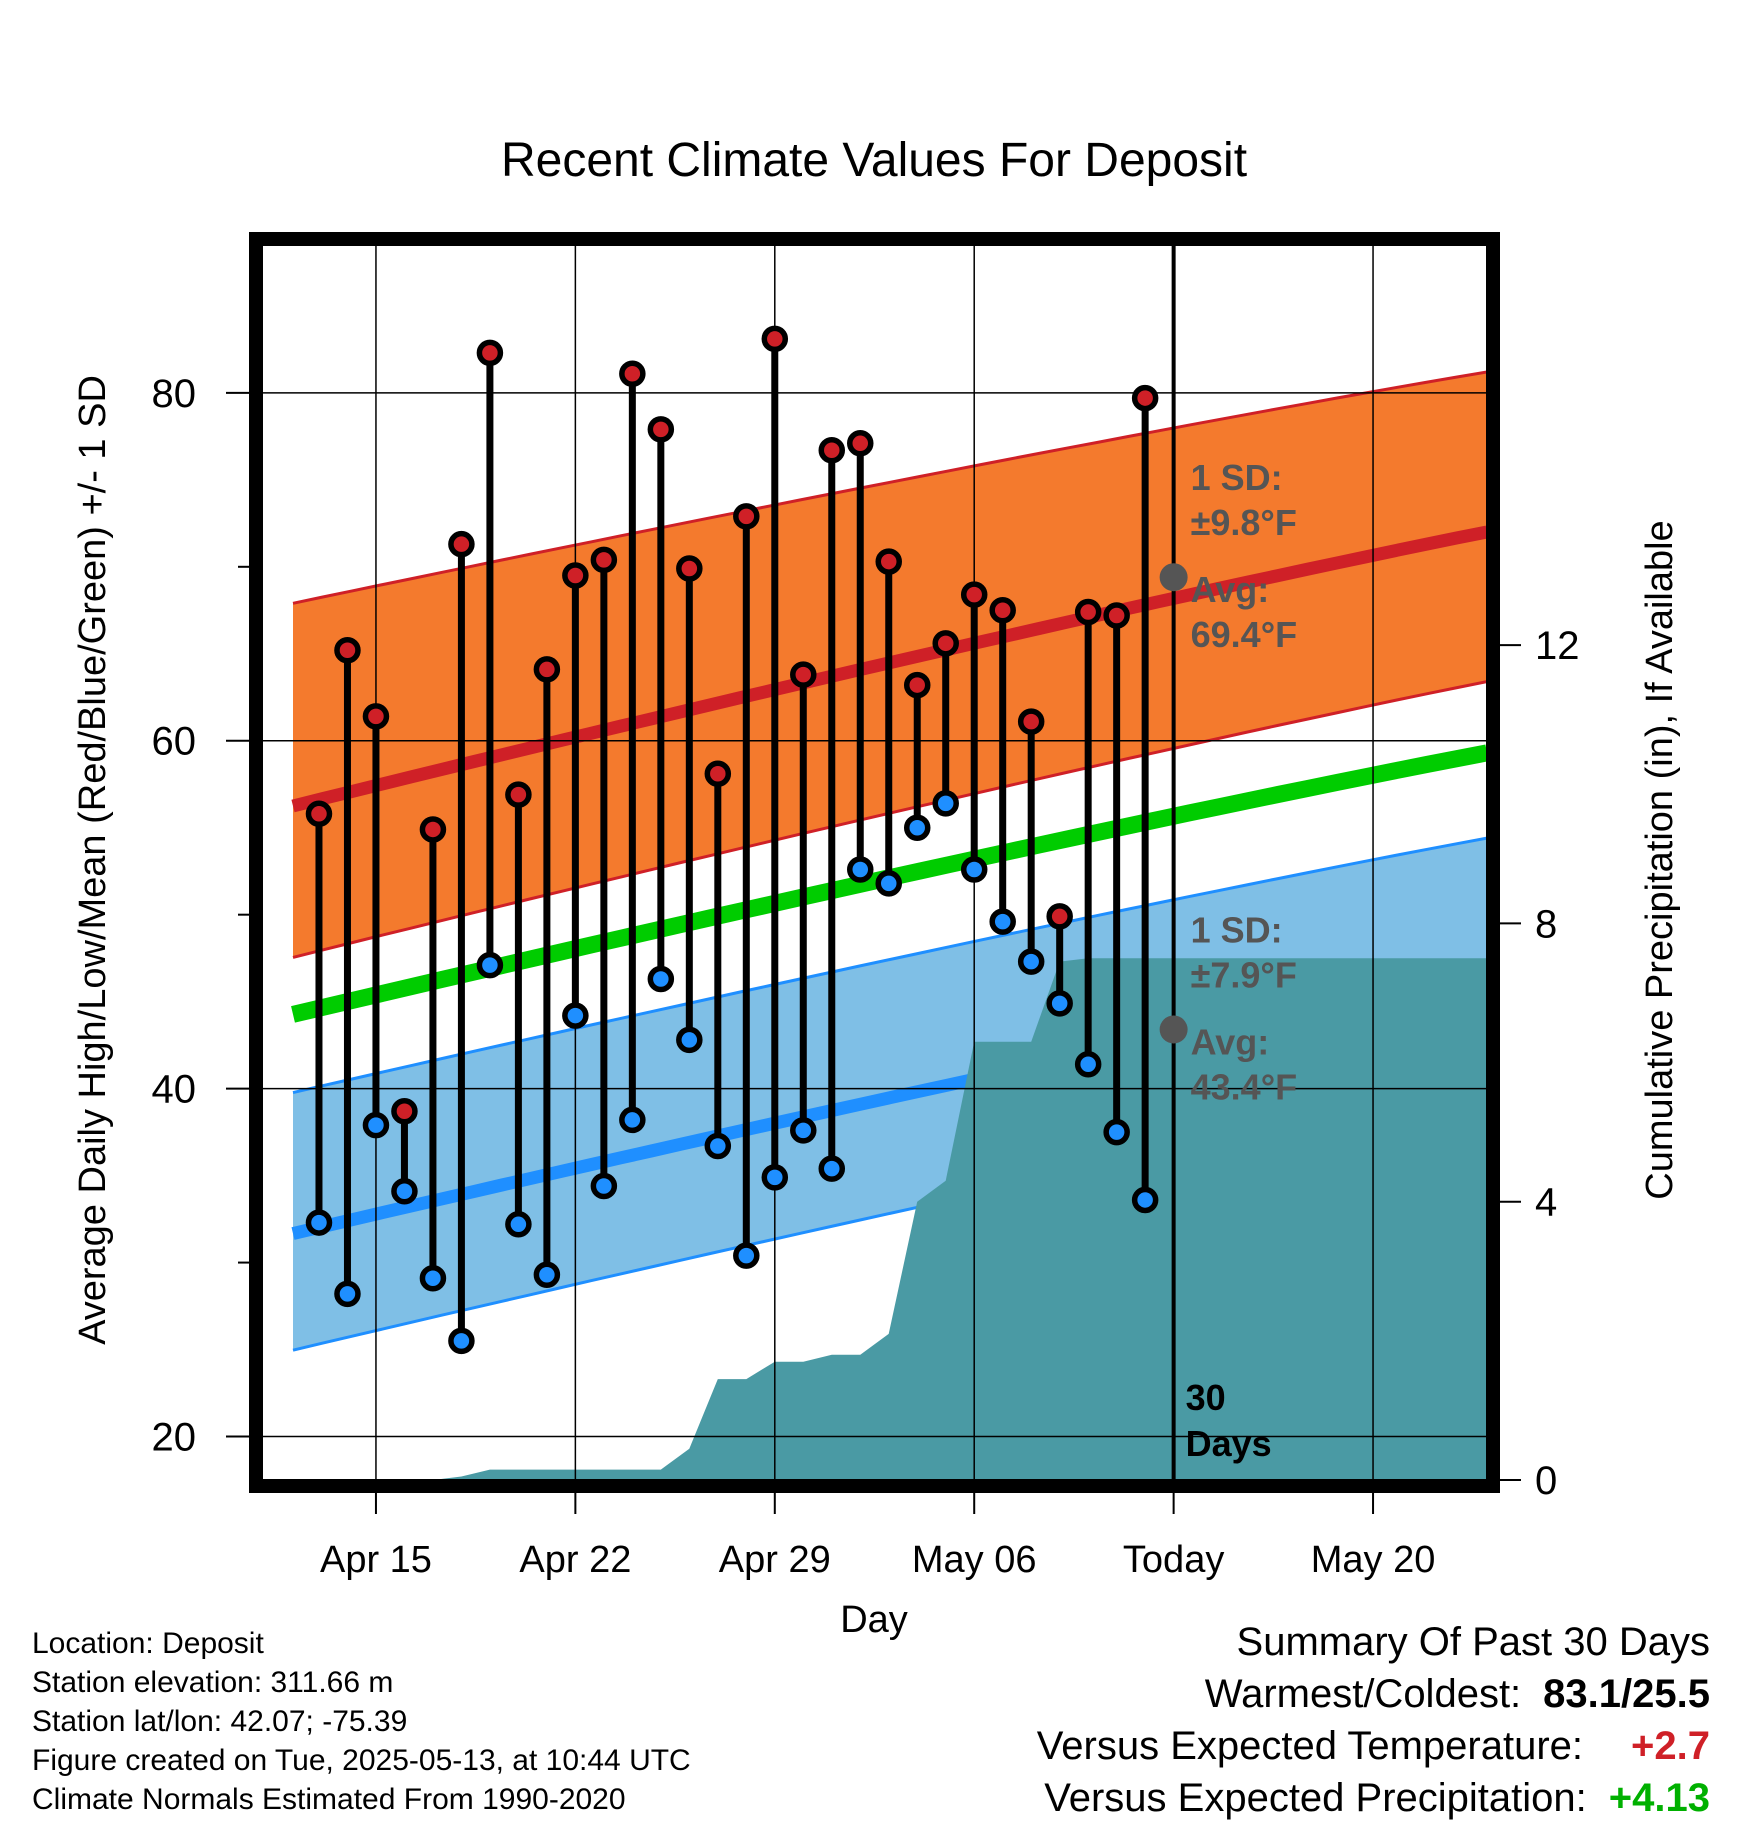 This screenshot has width=1748, height=1828. Describe the element at coordinates (1310, 1746) in the screenshot. I see `temp-label: Versus Expected Temperature:` at that location.